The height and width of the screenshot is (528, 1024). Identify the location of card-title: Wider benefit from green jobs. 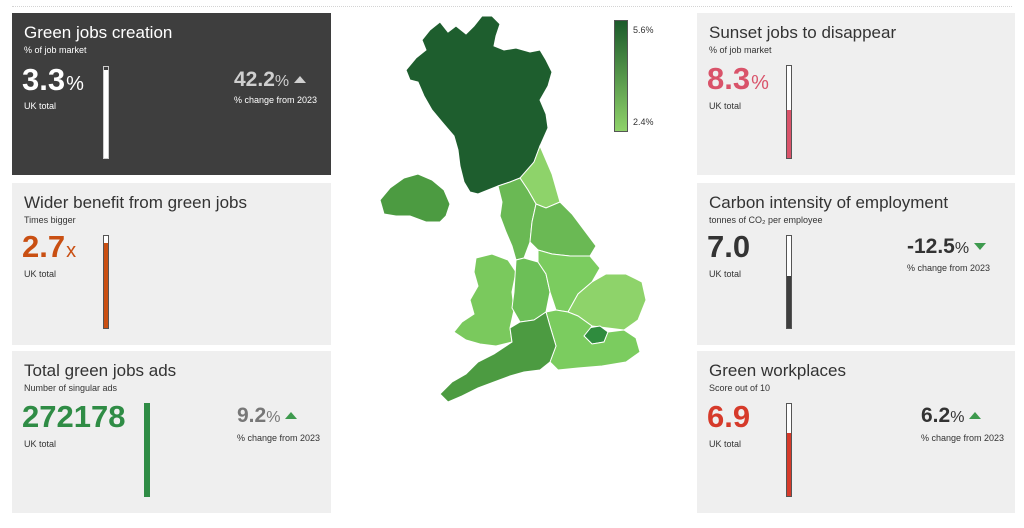
(135, 202).